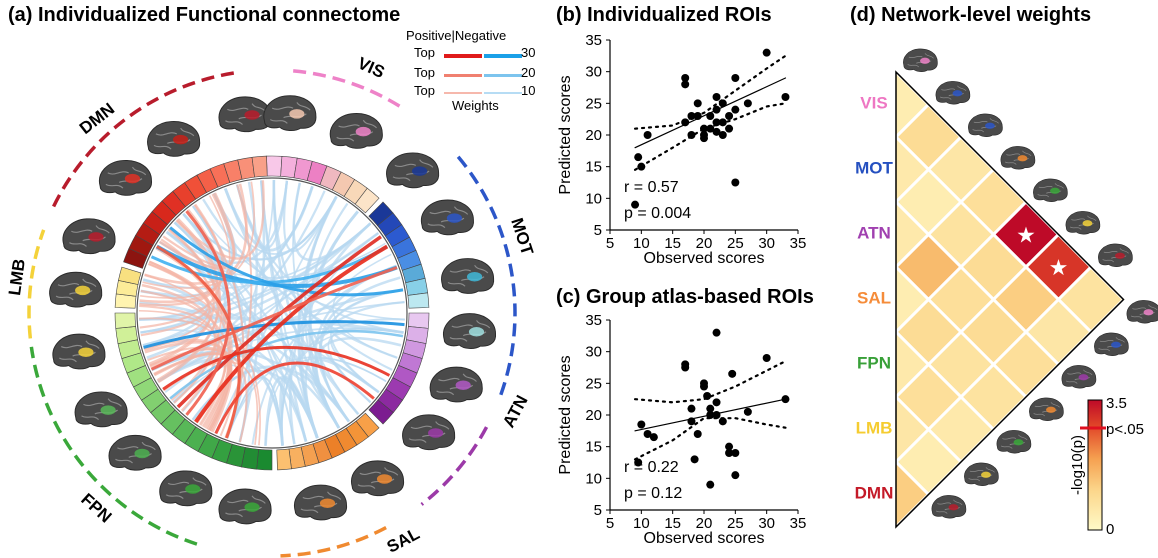 The width and height of the screenshot is (1158, 558). I want to click on y-tick-label: 25, so click(593, 103).